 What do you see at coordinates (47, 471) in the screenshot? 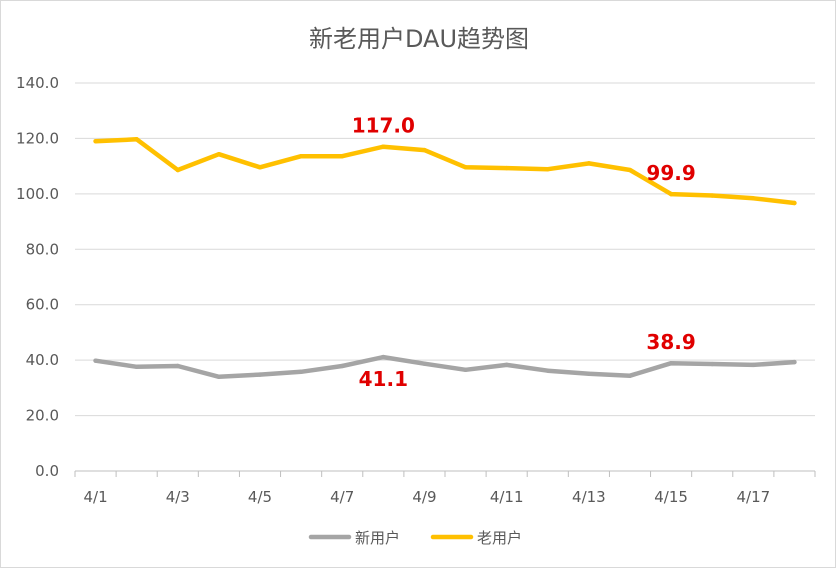
I see `y-tick-label: 0.0` at bounding box center [47, 471].